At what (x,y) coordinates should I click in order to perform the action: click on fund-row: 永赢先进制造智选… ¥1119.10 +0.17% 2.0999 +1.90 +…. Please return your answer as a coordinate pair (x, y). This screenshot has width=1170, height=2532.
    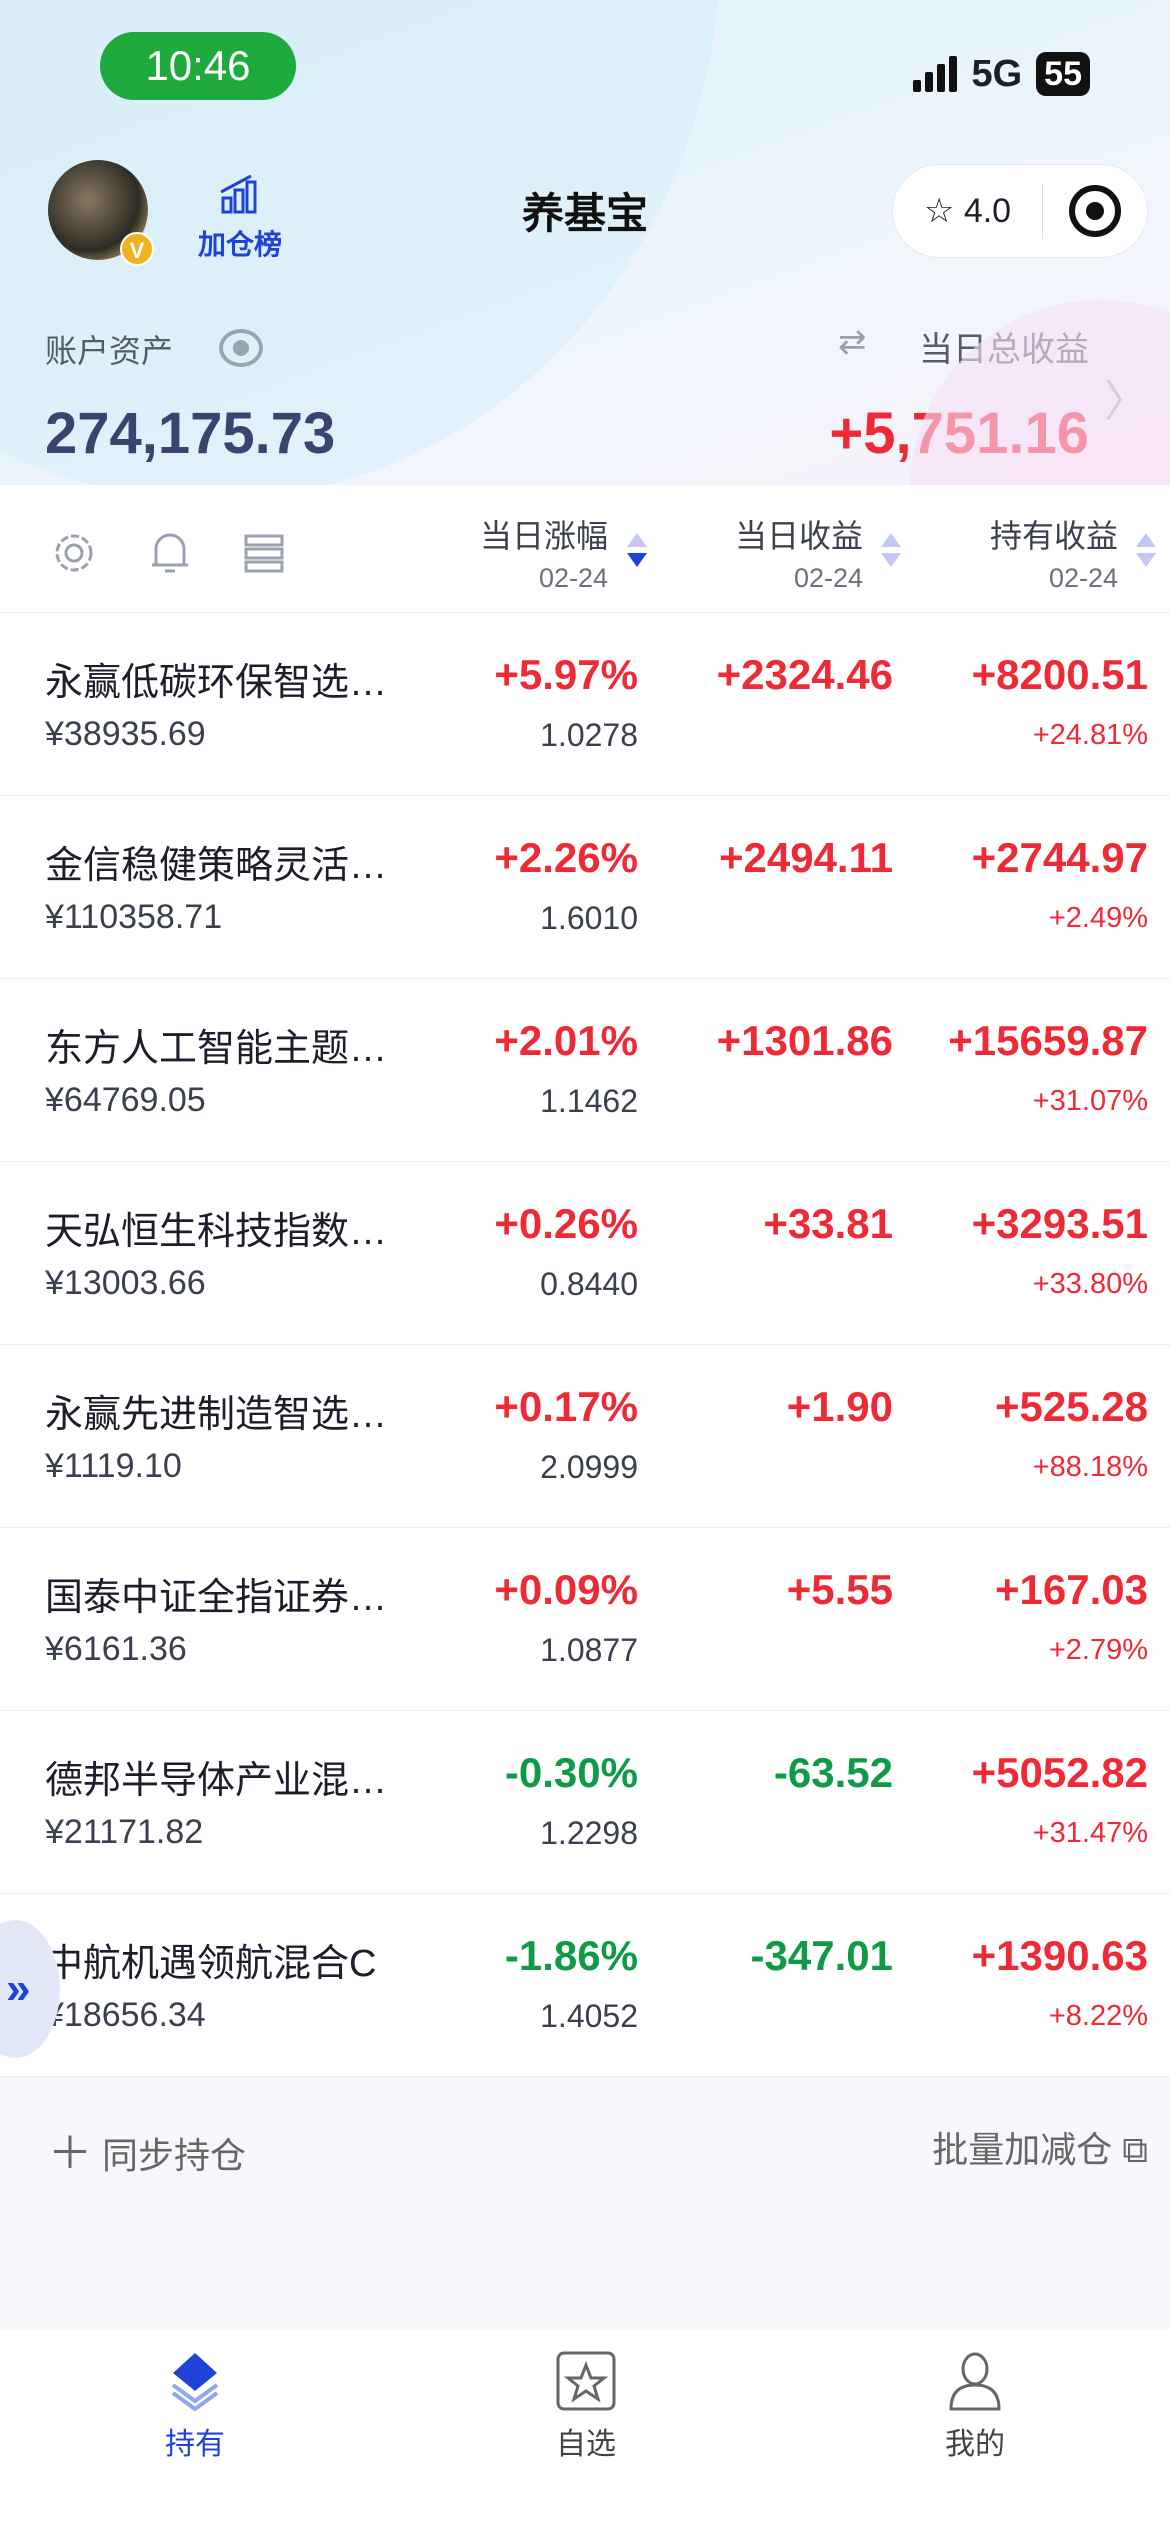
    Looking at the image, I should click on (585, 1436).